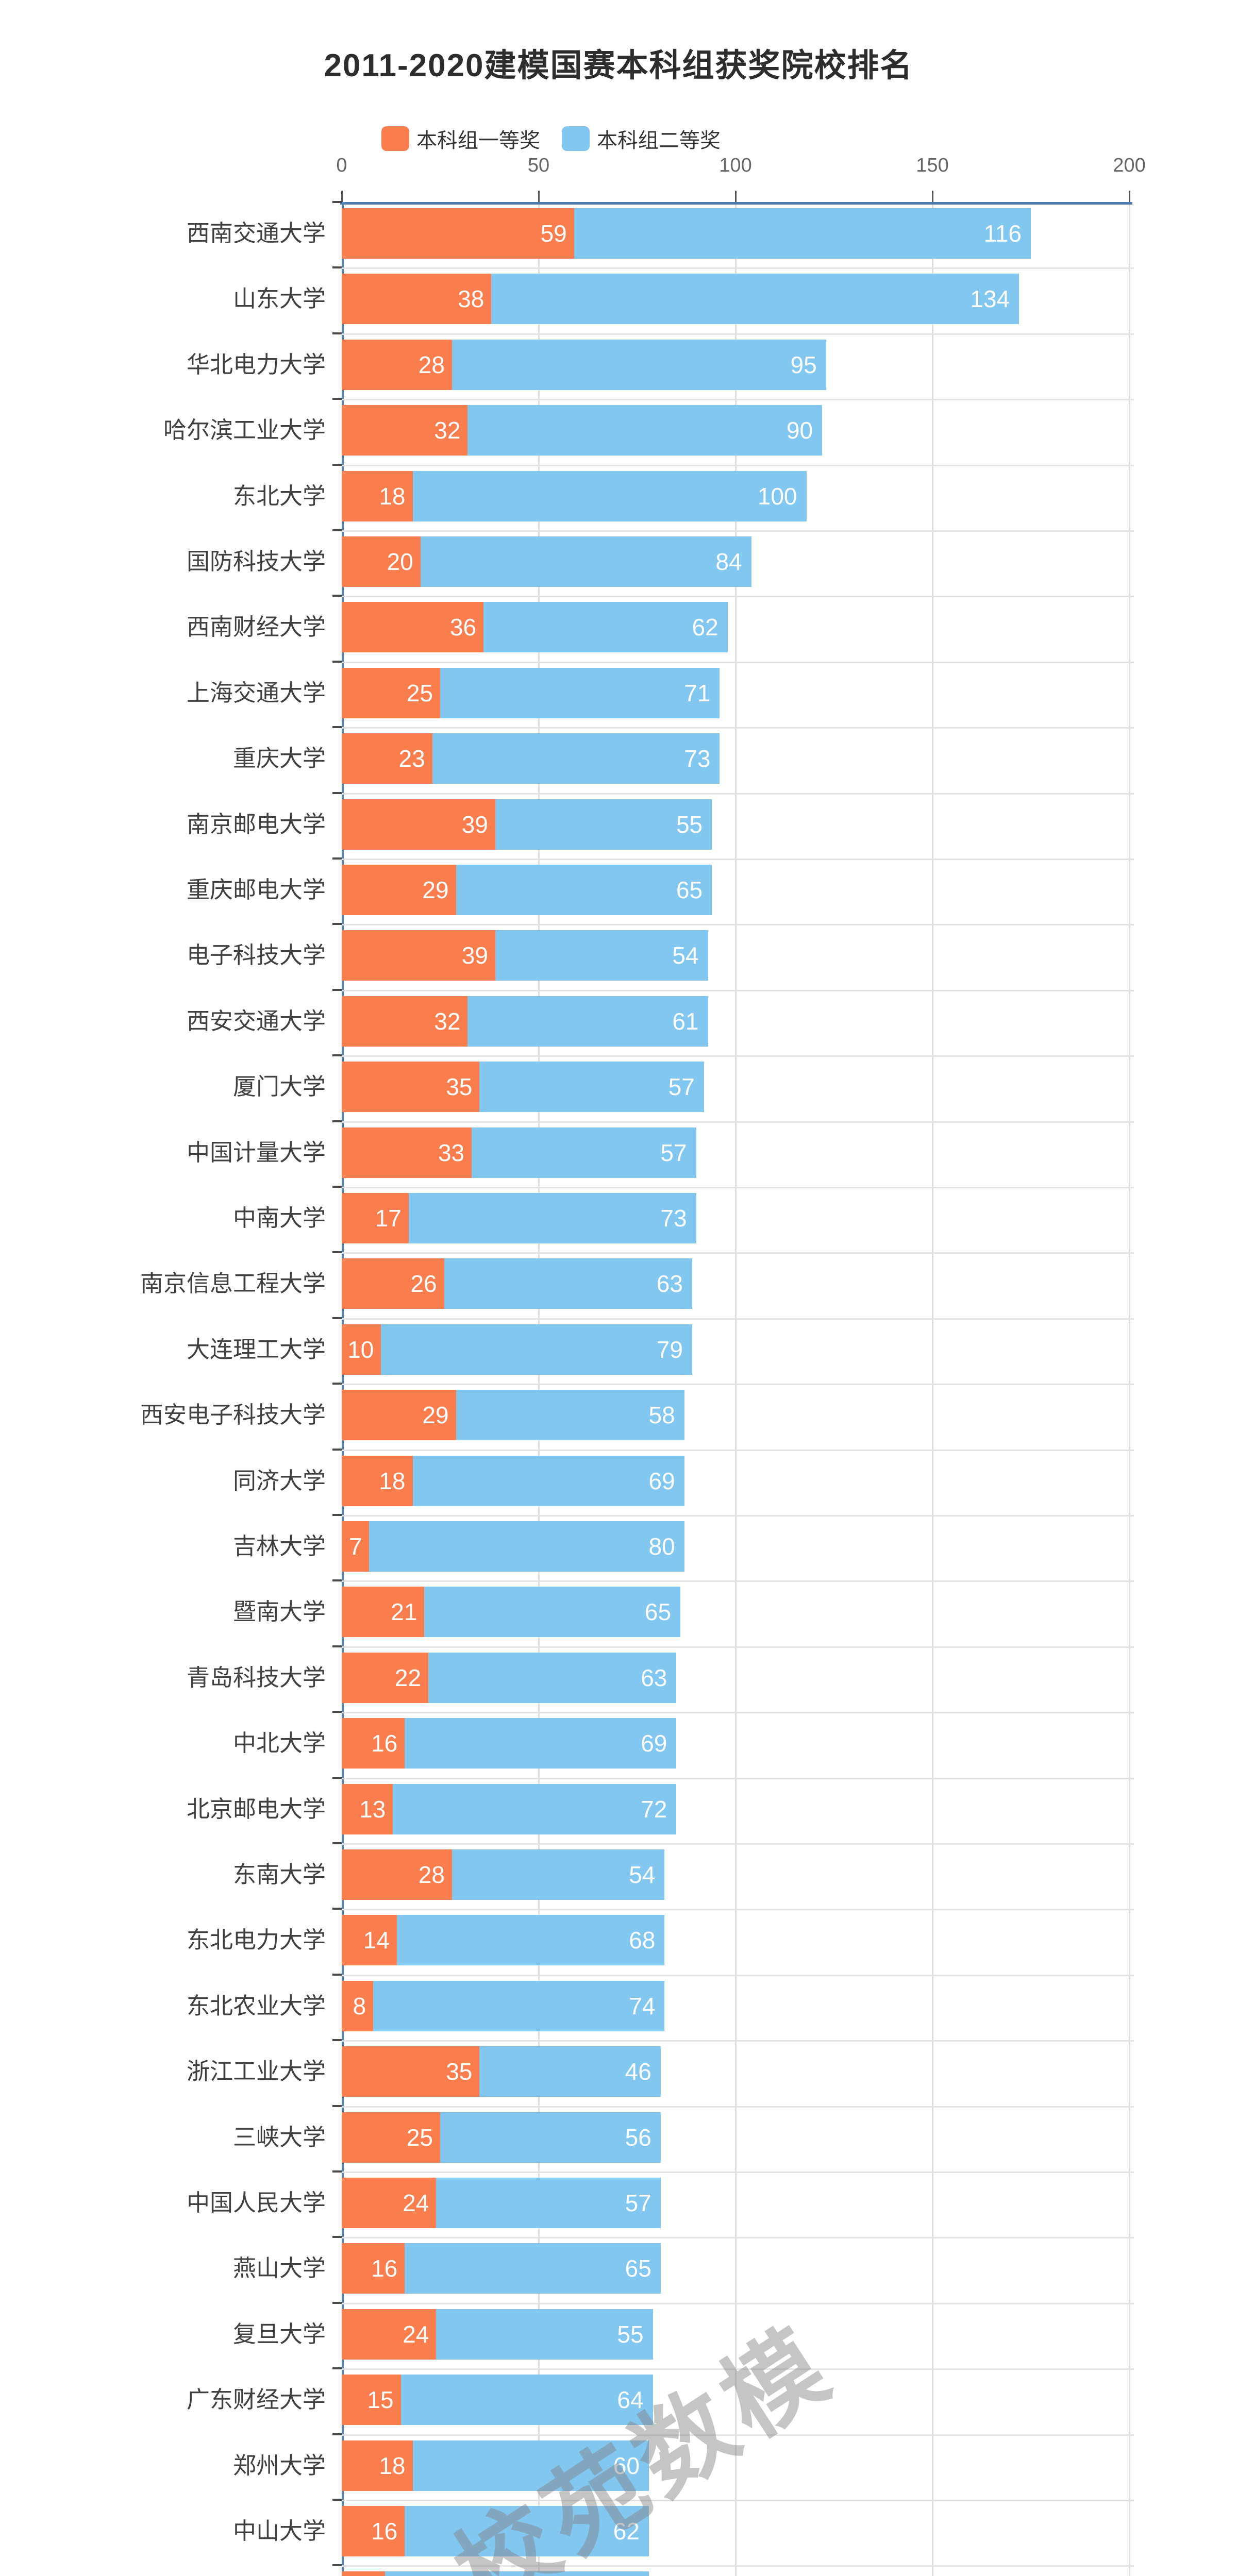  Describe the element at coordinates (279, 2137) in the screenshot. I see `category-label: 三峡大学` at that location.